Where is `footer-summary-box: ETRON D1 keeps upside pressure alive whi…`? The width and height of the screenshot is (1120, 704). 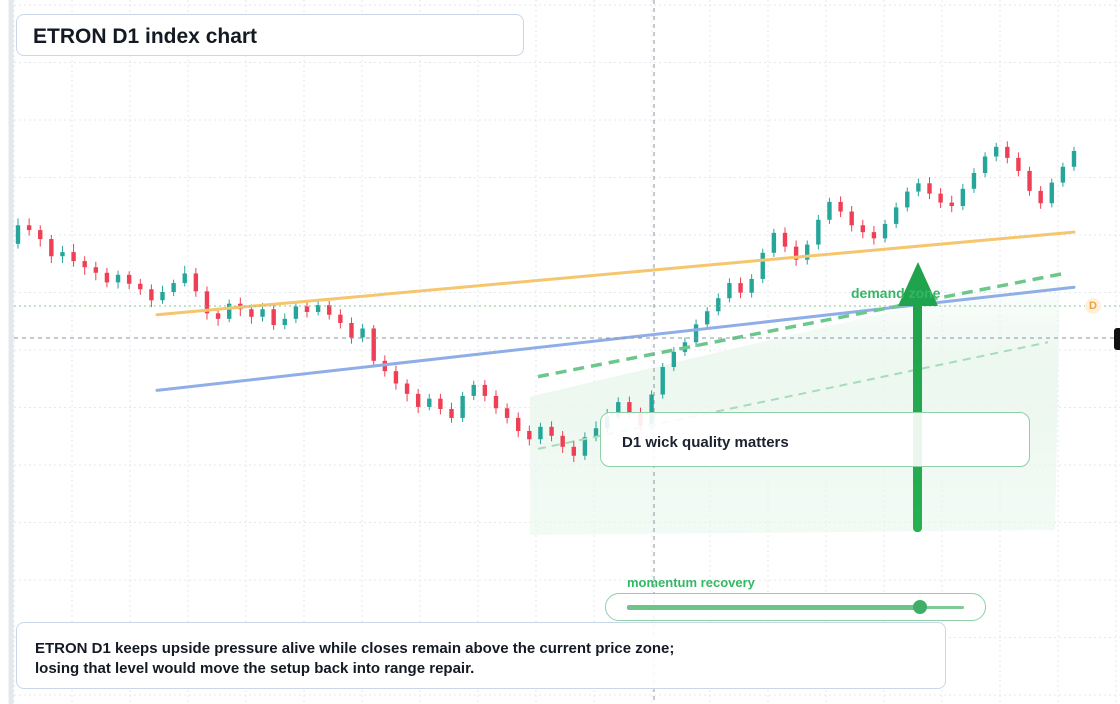 footer-summary-box: ETRON D1 keeps upside pressure alive whi… is located at coordinates (481, 655).